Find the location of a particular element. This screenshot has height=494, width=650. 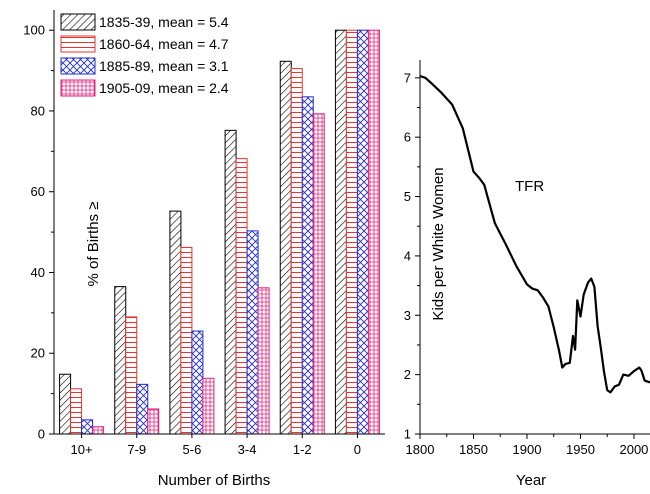

y-tick-label: 40 is located at coordinates (38, 272).